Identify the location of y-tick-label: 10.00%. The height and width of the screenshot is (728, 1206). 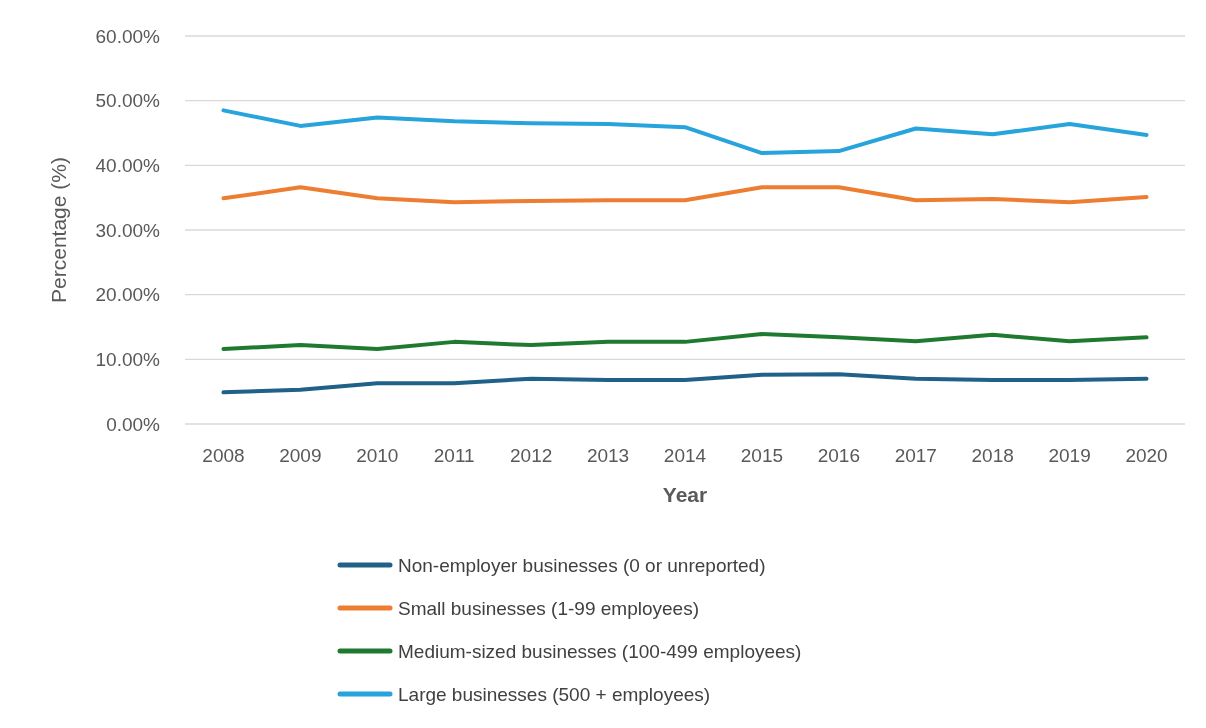
(128, 359).